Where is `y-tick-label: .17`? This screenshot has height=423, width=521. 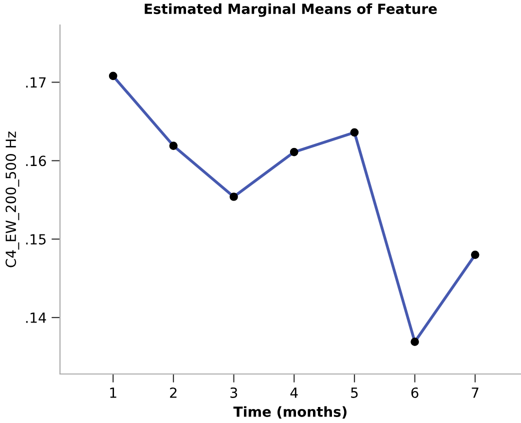 y-tick-label: .17 is located at coordinates (36, 82).